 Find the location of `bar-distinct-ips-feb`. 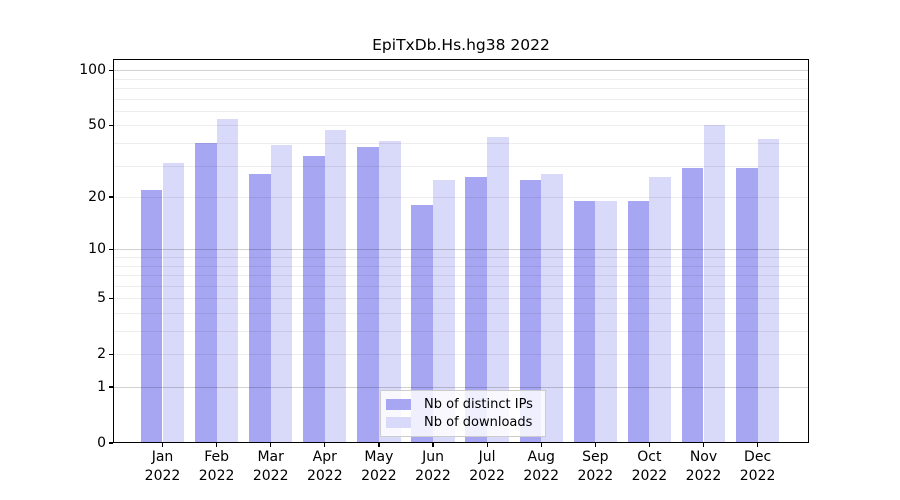

bar-distinct-ips-feb is located at coordinates (205, 293).